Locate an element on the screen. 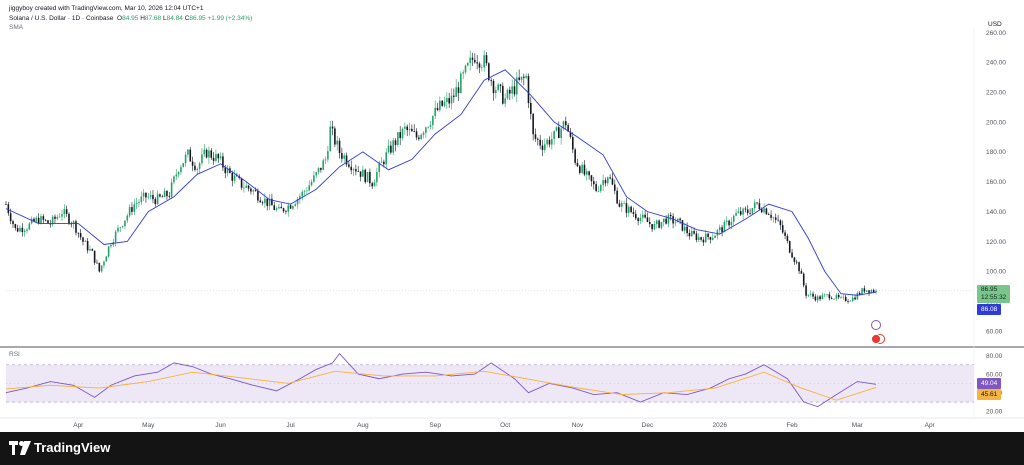 The height and width of the screenshot is (465, 1024). high-value: 87.68 is located at coordinates (153, 18).